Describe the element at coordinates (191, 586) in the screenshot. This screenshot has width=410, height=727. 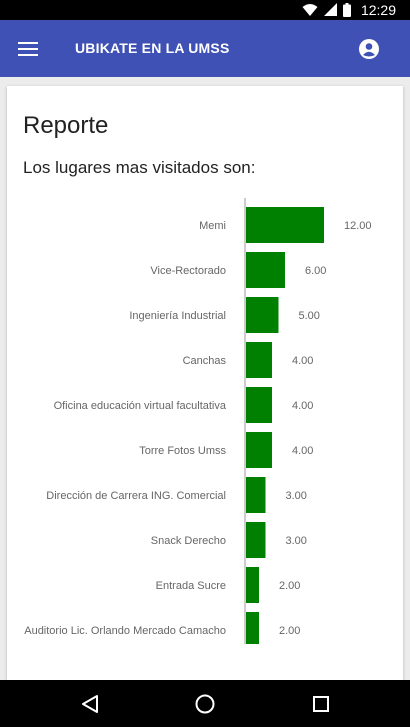
I see `category-label: Entrada Sucre` at that location.